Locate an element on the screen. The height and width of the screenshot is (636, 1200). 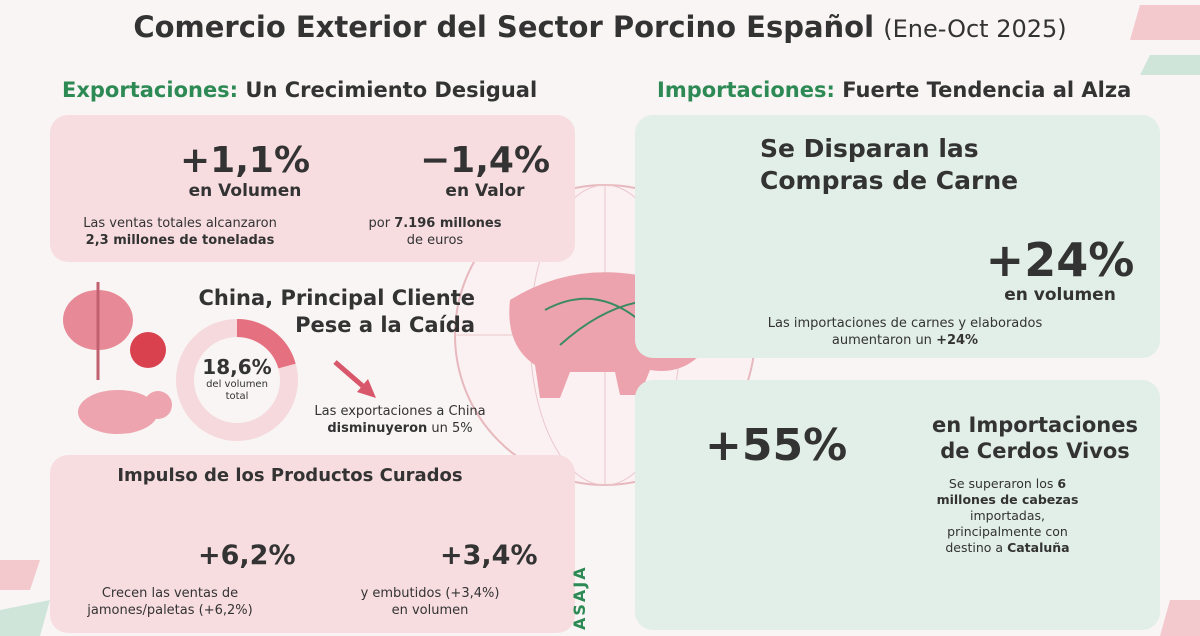
meat-title: Se Disparan las Compras de Carne is located at coordinates (889, 165).